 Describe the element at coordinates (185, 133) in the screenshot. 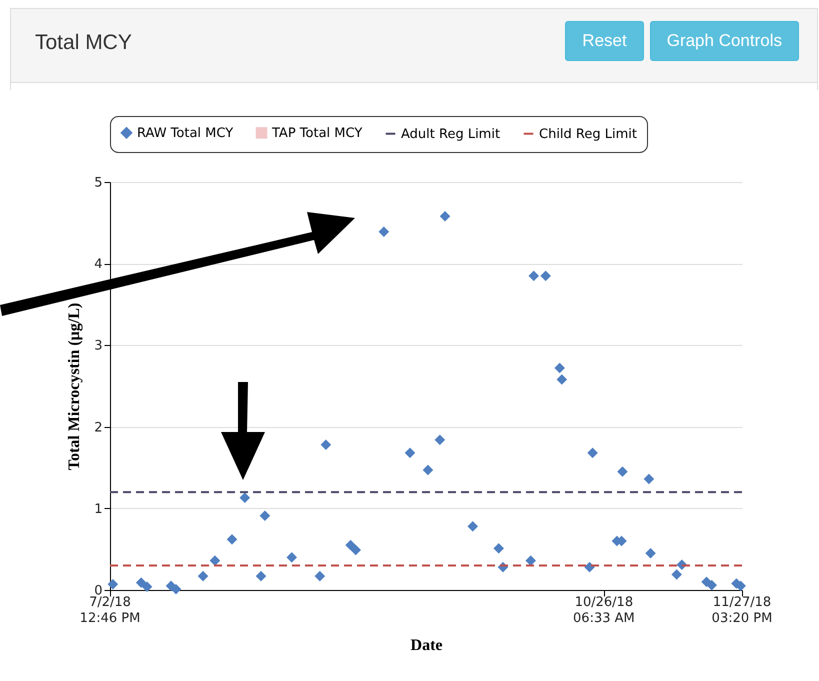

I see `legend-label: RAW Total MCY` at that location.